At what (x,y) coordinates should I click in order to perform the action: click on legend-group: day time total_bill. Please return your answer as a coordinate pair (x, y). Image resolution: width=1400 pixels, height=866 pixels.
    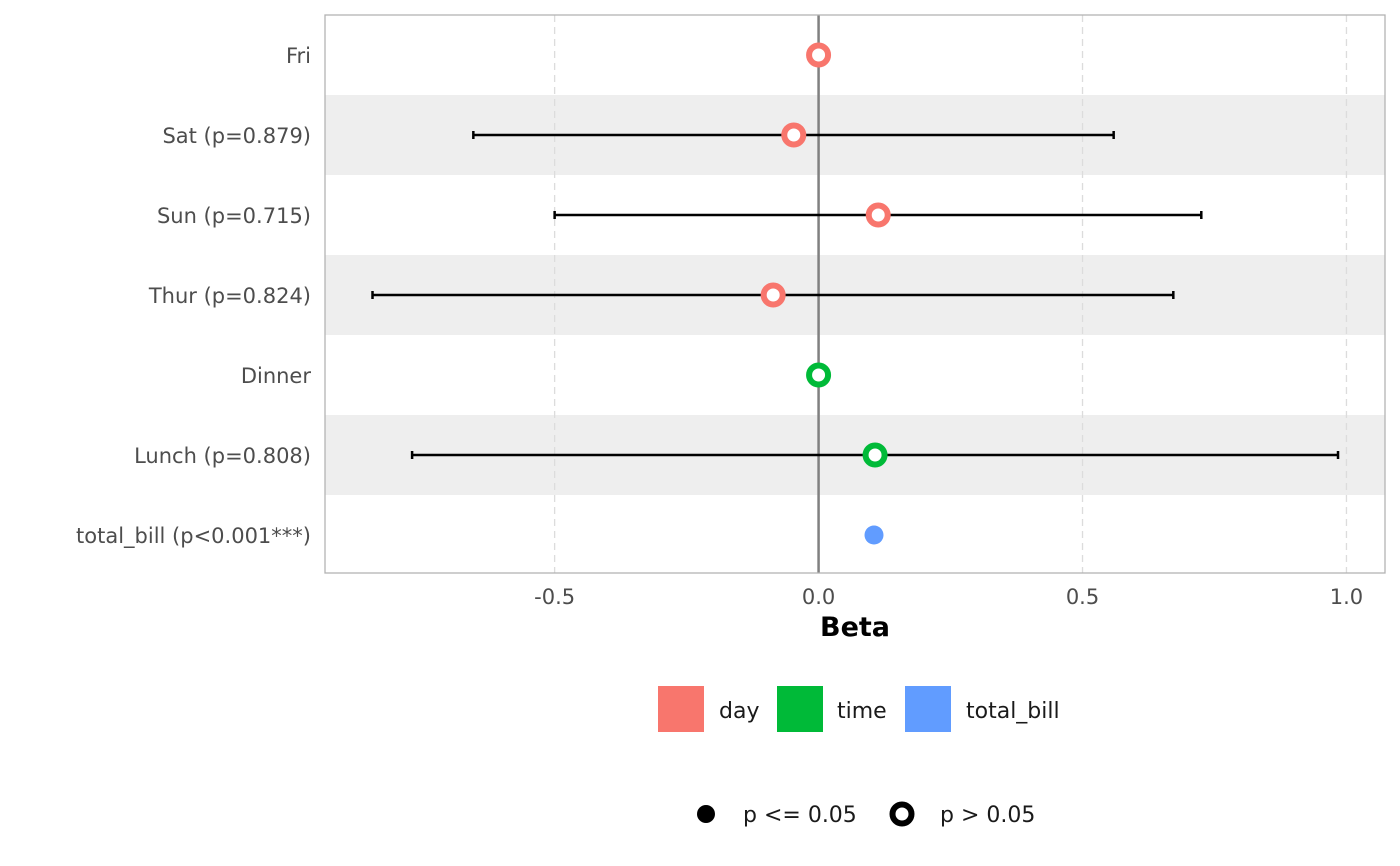
    Looking at the image, I should click on (859, 709).